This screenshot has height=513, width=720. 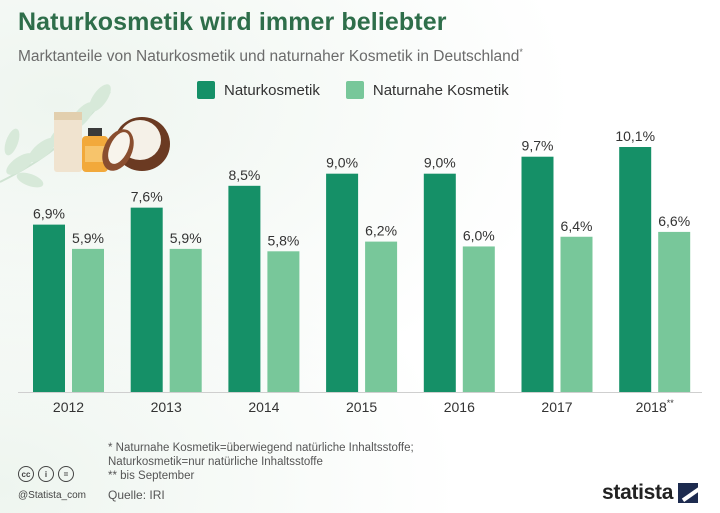 What do you see at coordinates (232, 22) in the screenshot?
I see `page-title: Naturkosmetik wird immer beliebter` at bounding box center [232, 22].